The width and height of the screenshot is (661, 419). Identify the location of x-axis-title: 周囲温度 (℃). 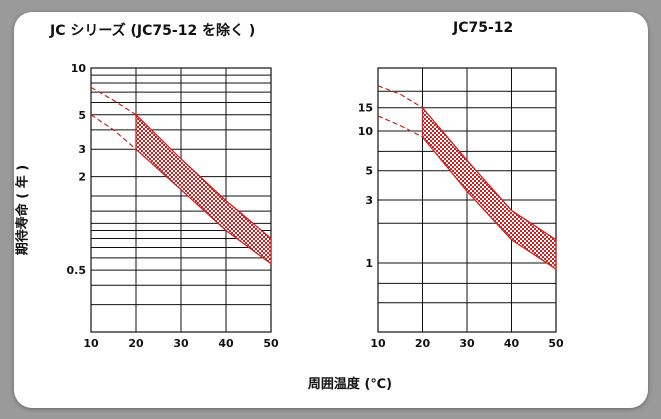
(350, 384).